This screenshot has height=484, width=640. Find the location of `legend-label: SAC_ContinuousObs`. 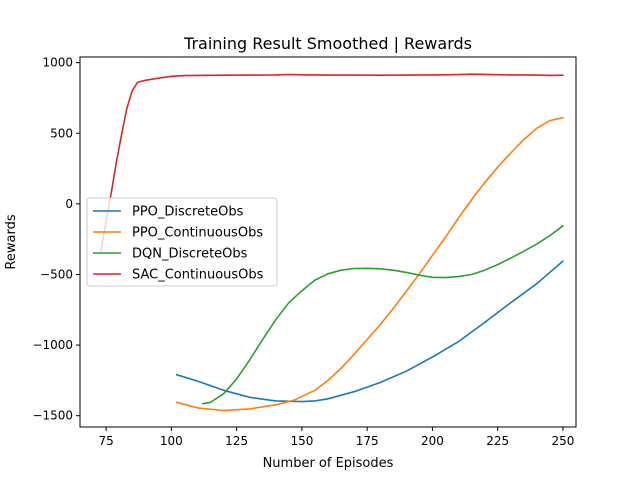

legend-label: SAC_ContinuousObs is located at coordinates (198, 275).